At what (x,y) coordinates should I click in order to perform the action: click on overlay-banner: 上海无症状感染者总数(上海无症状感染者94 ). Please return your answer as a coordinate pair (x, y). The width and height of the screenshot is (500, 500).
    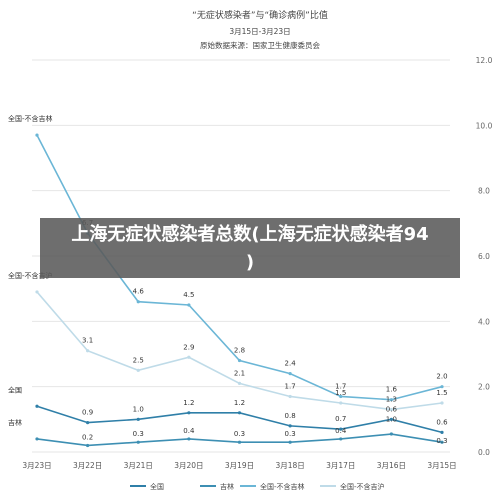
    Looking at the image, I should click on (250, 248).